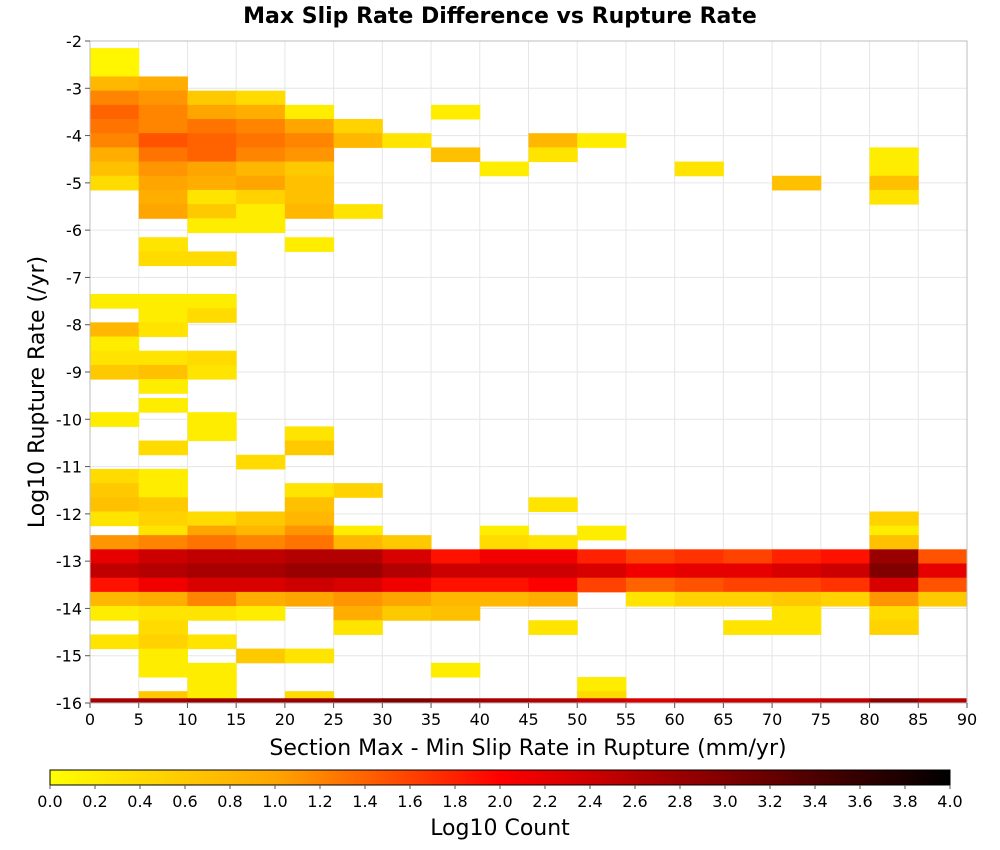 The height and width of the screenshot is (850, 1000). I want to click on x-tick-label: 75, so click(821, 719).